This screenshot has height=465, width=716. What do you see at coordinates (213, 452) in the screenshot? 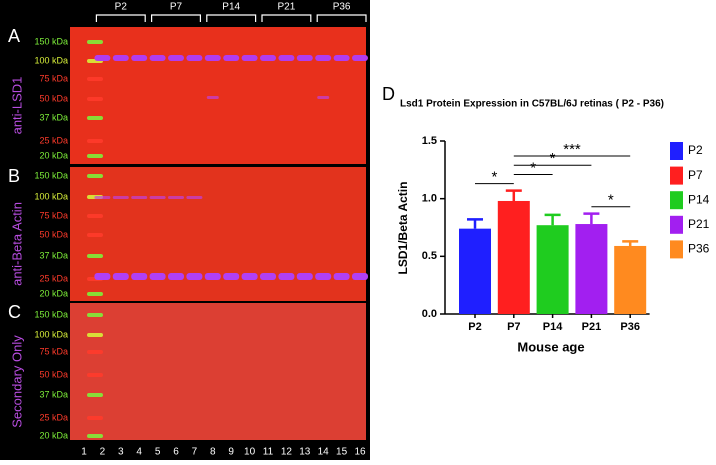
I see `lane-number: 8` at bounding box center [213, 452].